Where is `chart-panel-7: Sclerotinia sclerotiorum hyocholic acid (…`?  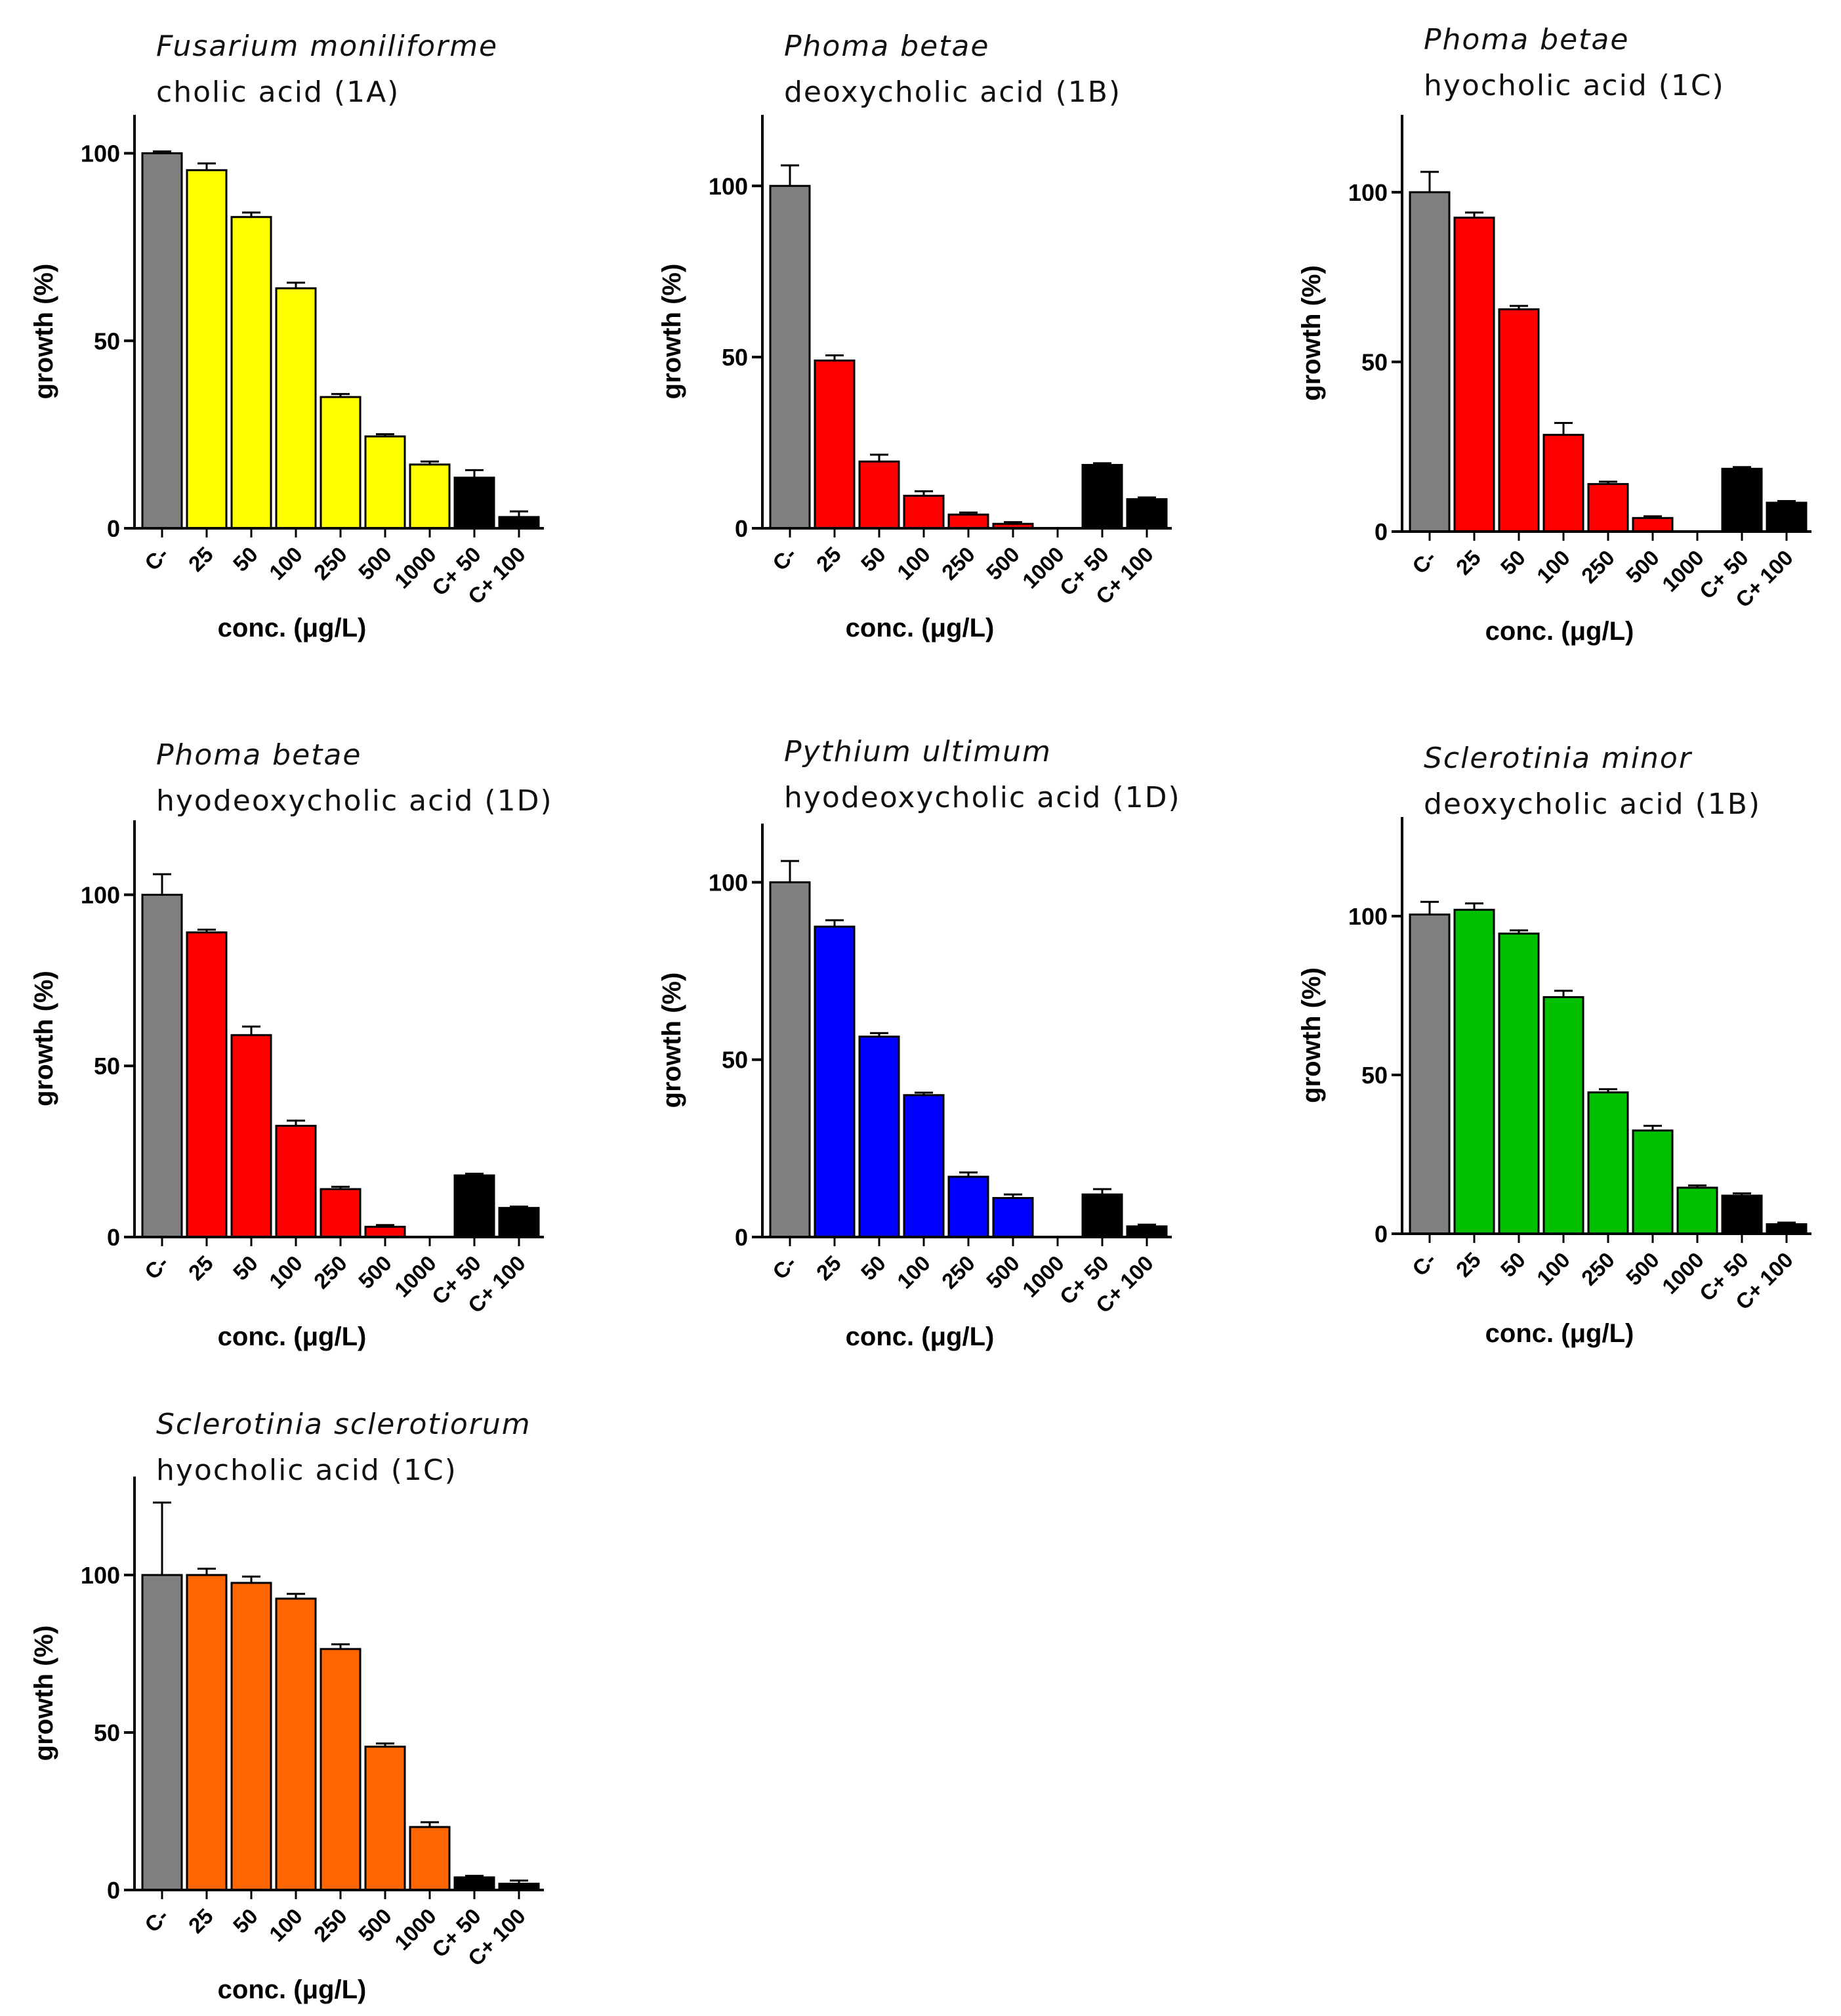
chart-panel-7: Sclerotinia sclerotiorum hyocholic acid (… is located at coordinates (287, 1706).